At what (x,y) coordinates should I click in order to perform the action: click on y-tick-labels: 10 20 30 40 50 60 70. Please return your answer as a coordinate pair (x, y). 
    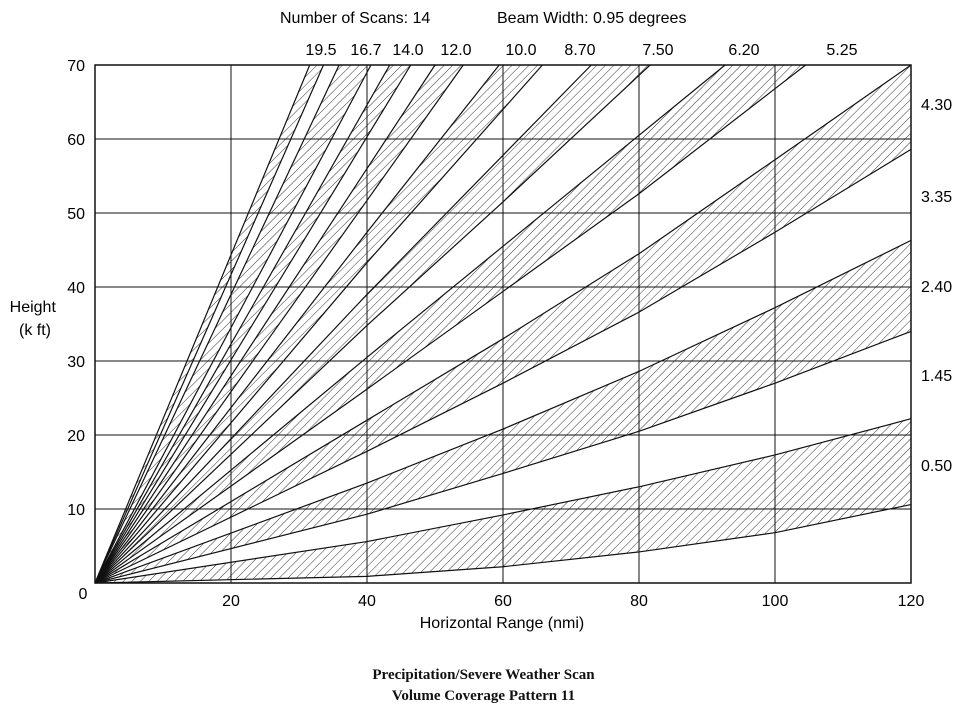
    Looking at the image, I should click on (76, 288).